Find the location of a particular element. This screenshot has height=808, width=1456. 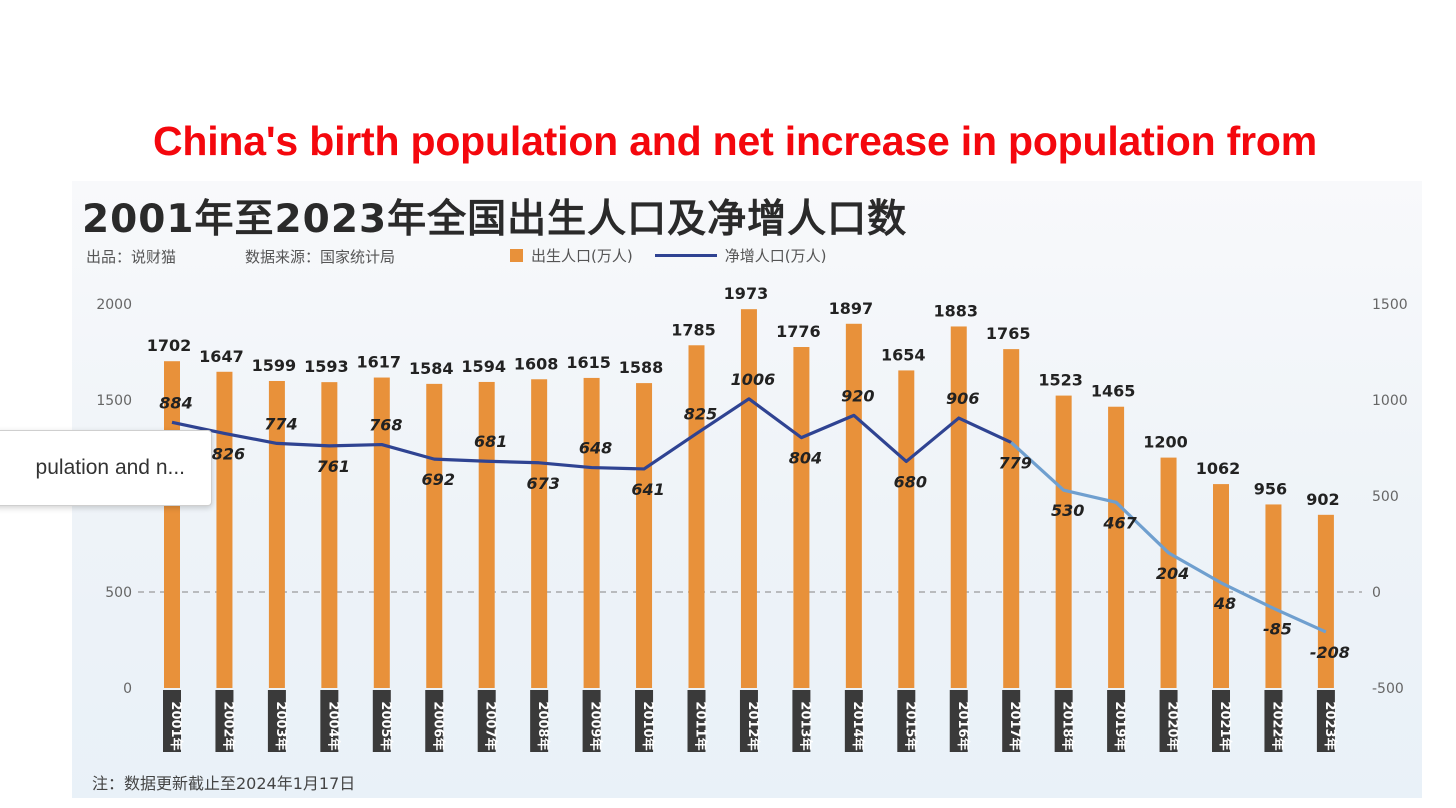

birth-value-label: 1973 is located at coordinates (746, 293).